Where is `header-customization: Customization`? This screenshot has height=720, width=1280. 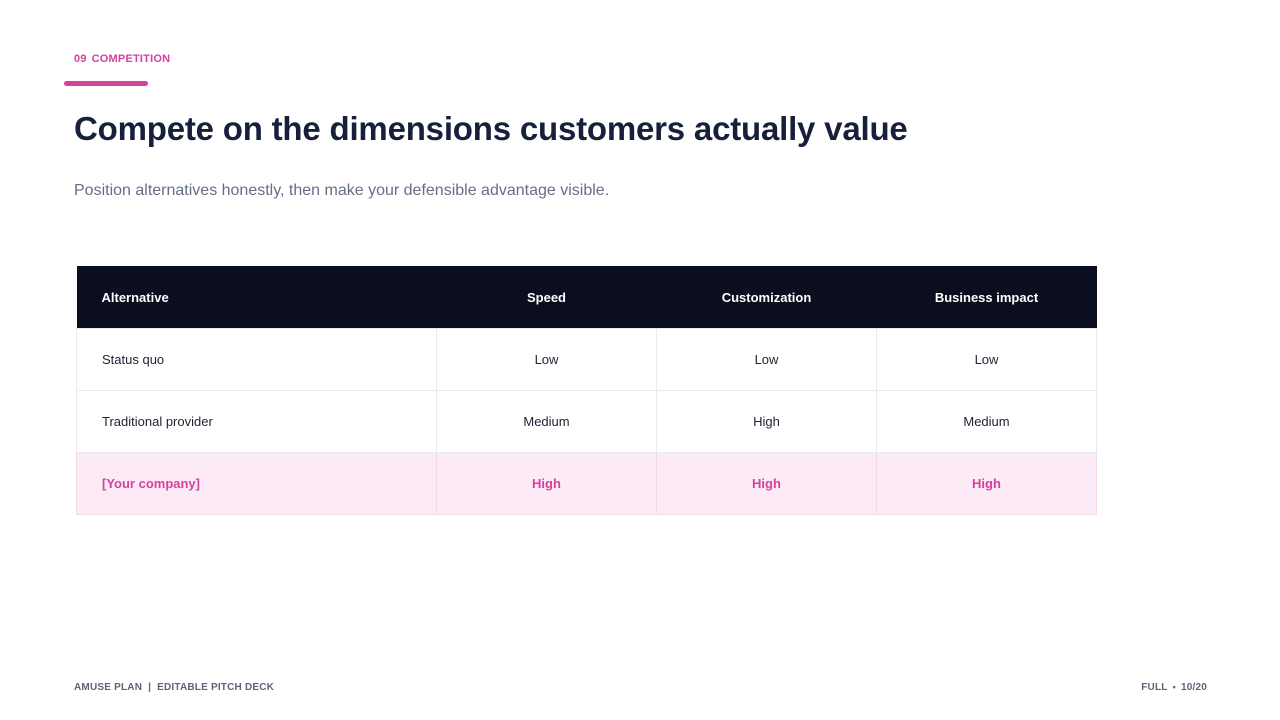 header-customization: Customization is located at coordinates (766, 297).